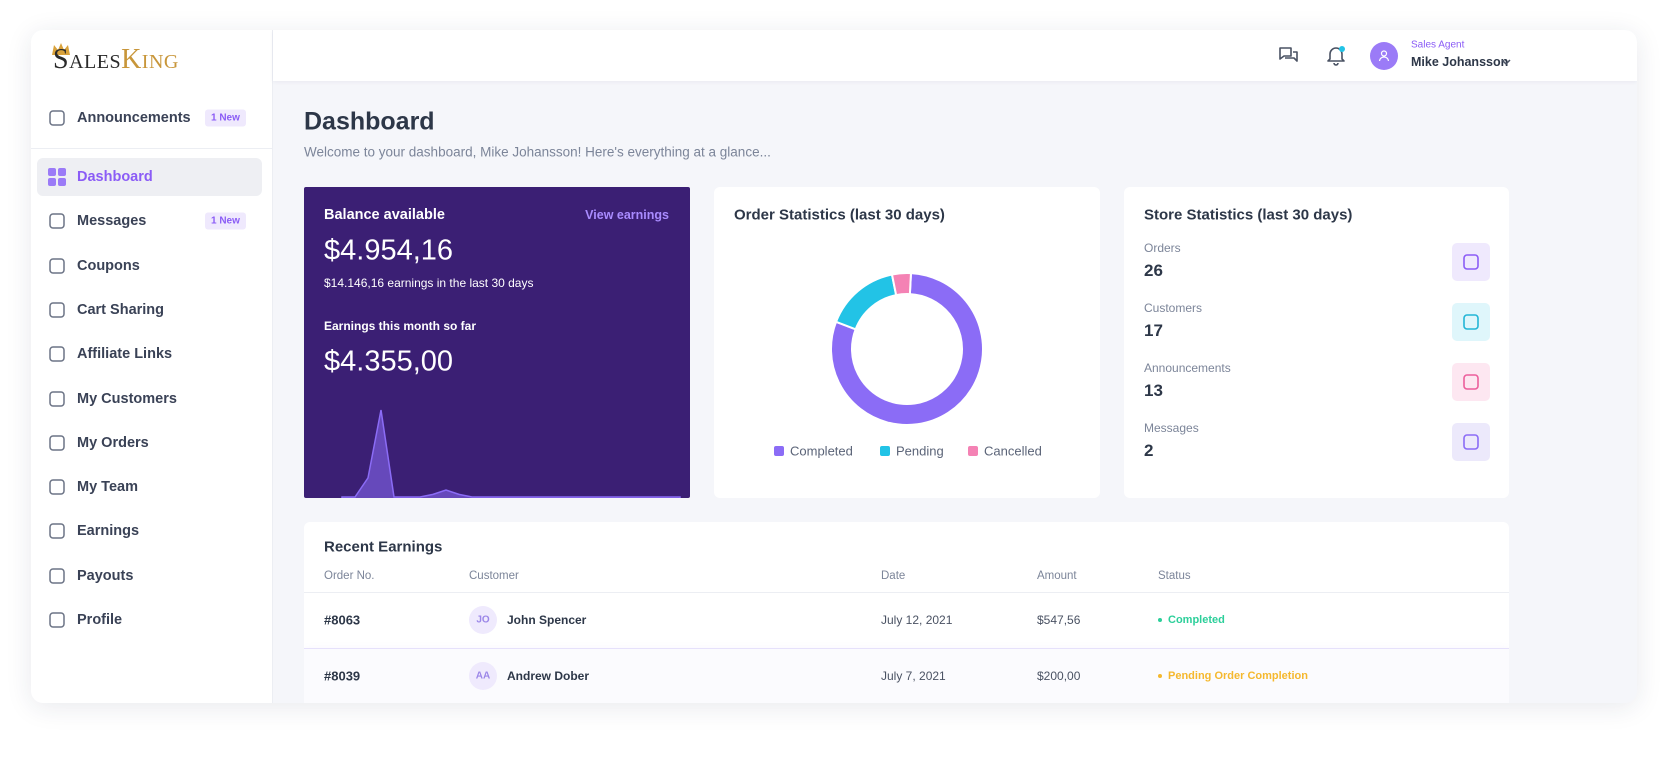  Describe the element at coordinates (955, 55) in the screenshot. I see `topbar: Sales Agent Mike Johansson` at that location.